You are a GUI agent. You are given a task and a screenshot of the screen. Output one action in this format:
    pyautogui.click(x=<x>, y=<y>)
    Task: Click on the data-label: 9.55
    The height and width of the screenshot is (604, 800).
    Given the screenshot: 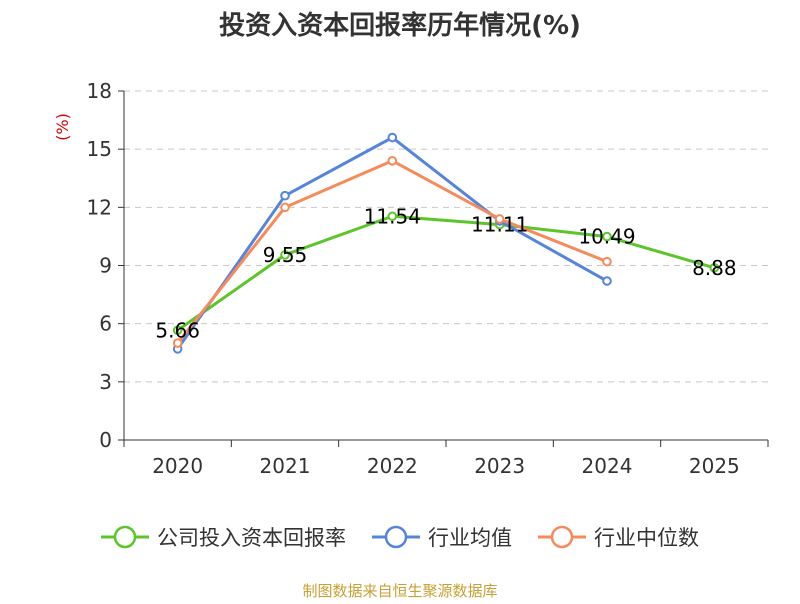 What is the action you would take?
    pyautogui.click(x=285, y=255)
    